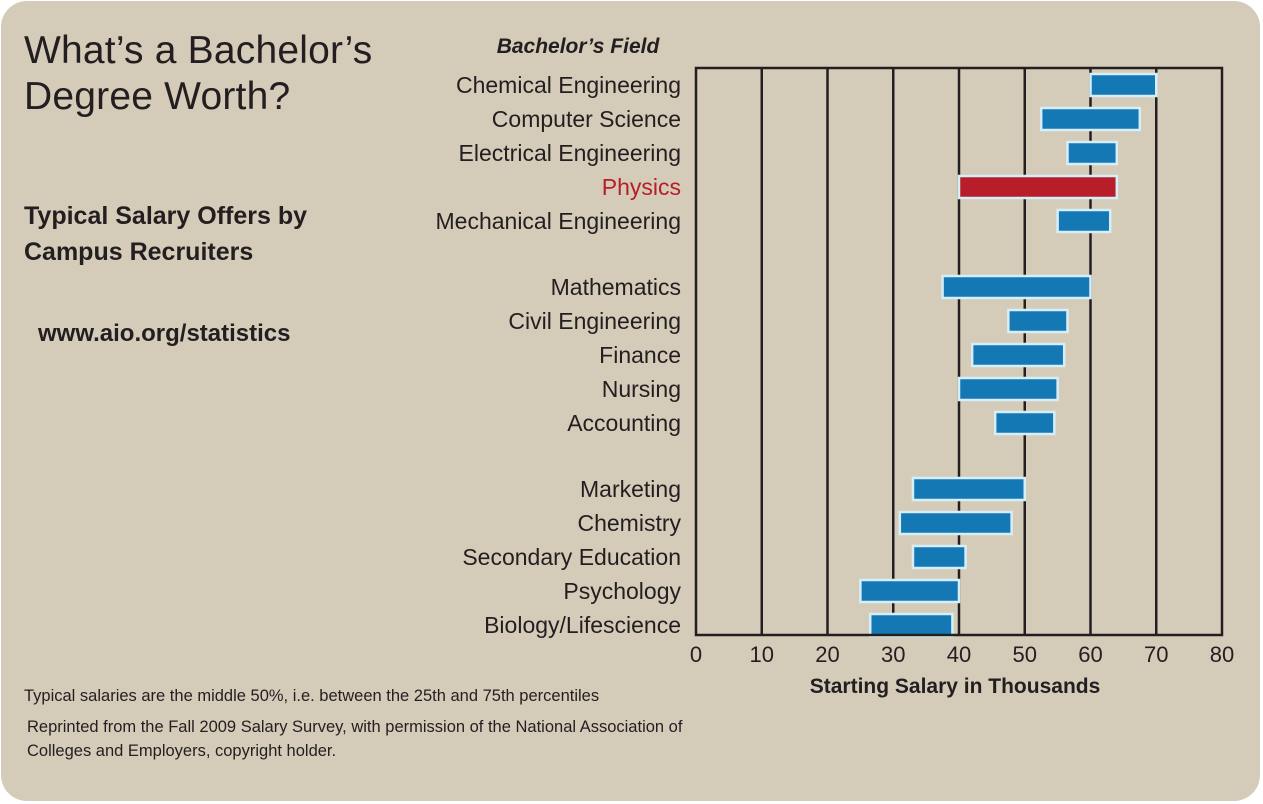 This screenshot has height=804, width=1263. What do you see at coordinates (164, 333) in the screenshot?
I see `source-url: www.aio.org/statistics` at bounding box center [164, 333].